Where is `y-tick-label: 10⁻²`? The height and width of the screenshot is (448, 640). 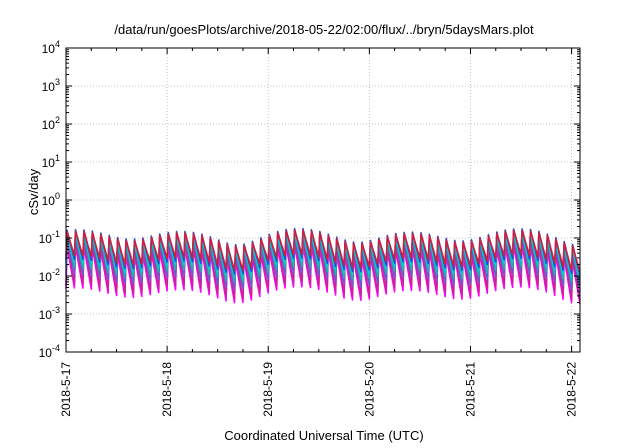 y-tick-label: 10⁻² is located at coordinates (49, 275).